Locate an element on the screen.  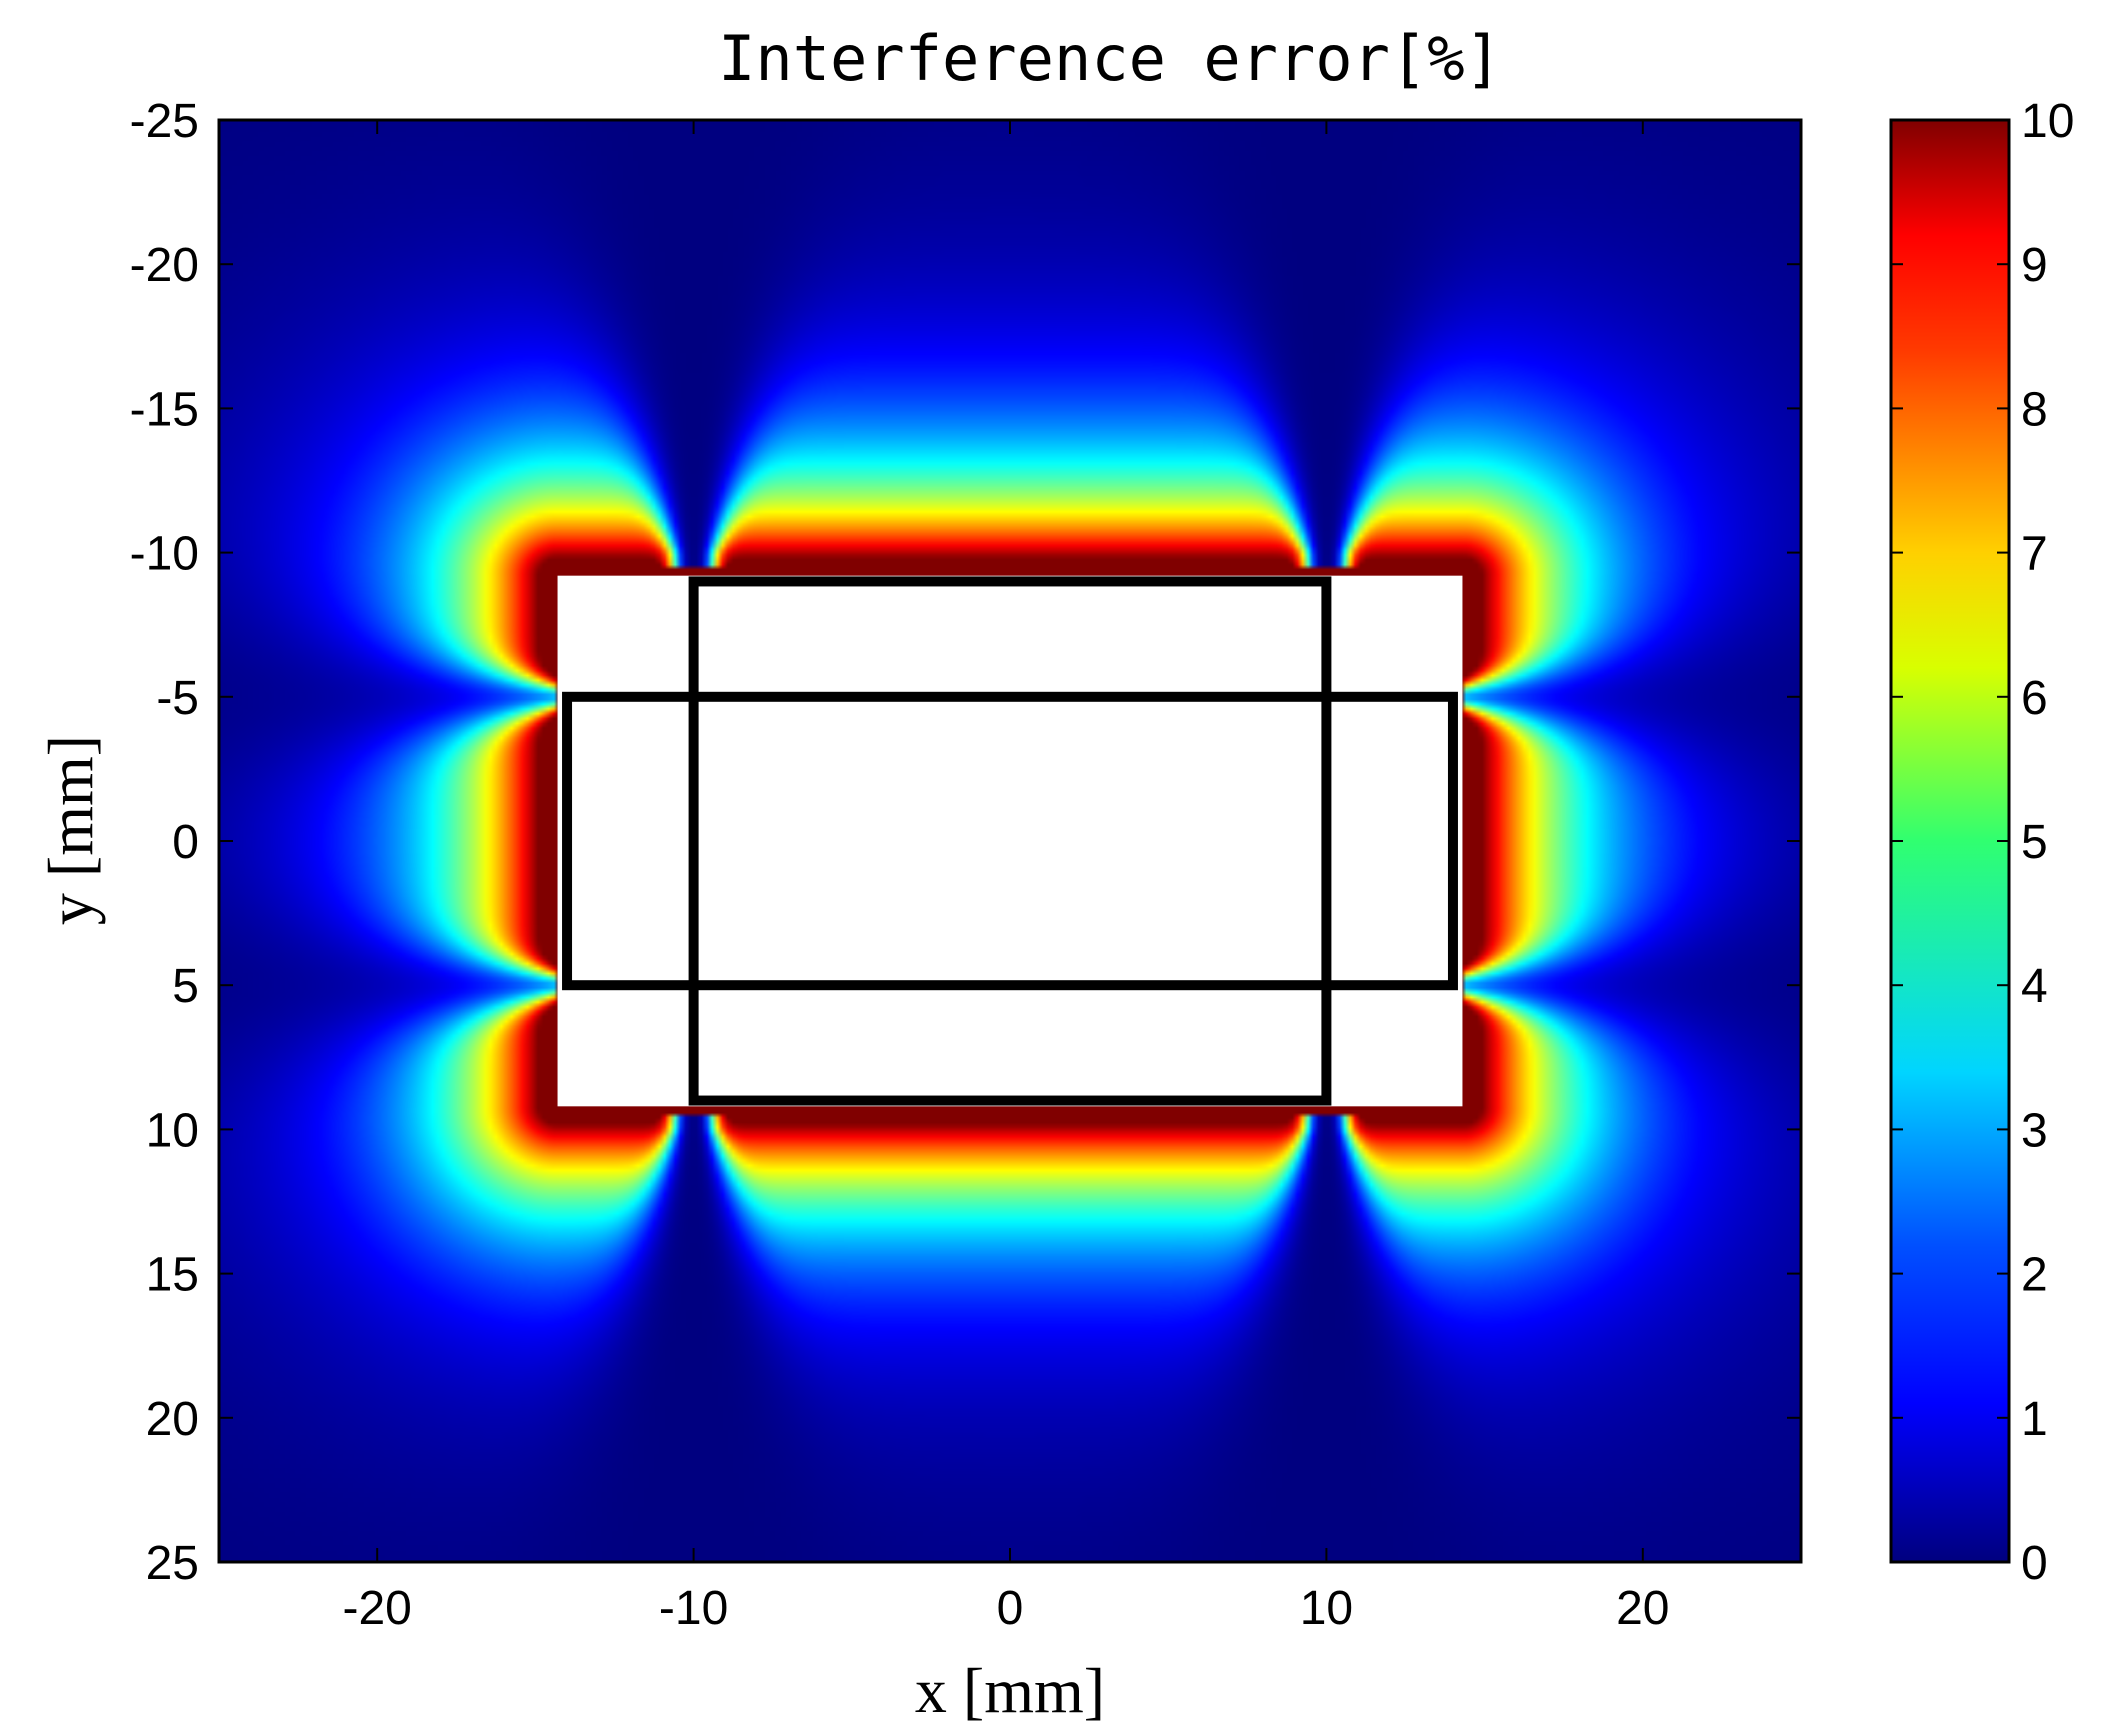
colorbar-tick-label: 7 is located at coordinates (2034, 554).